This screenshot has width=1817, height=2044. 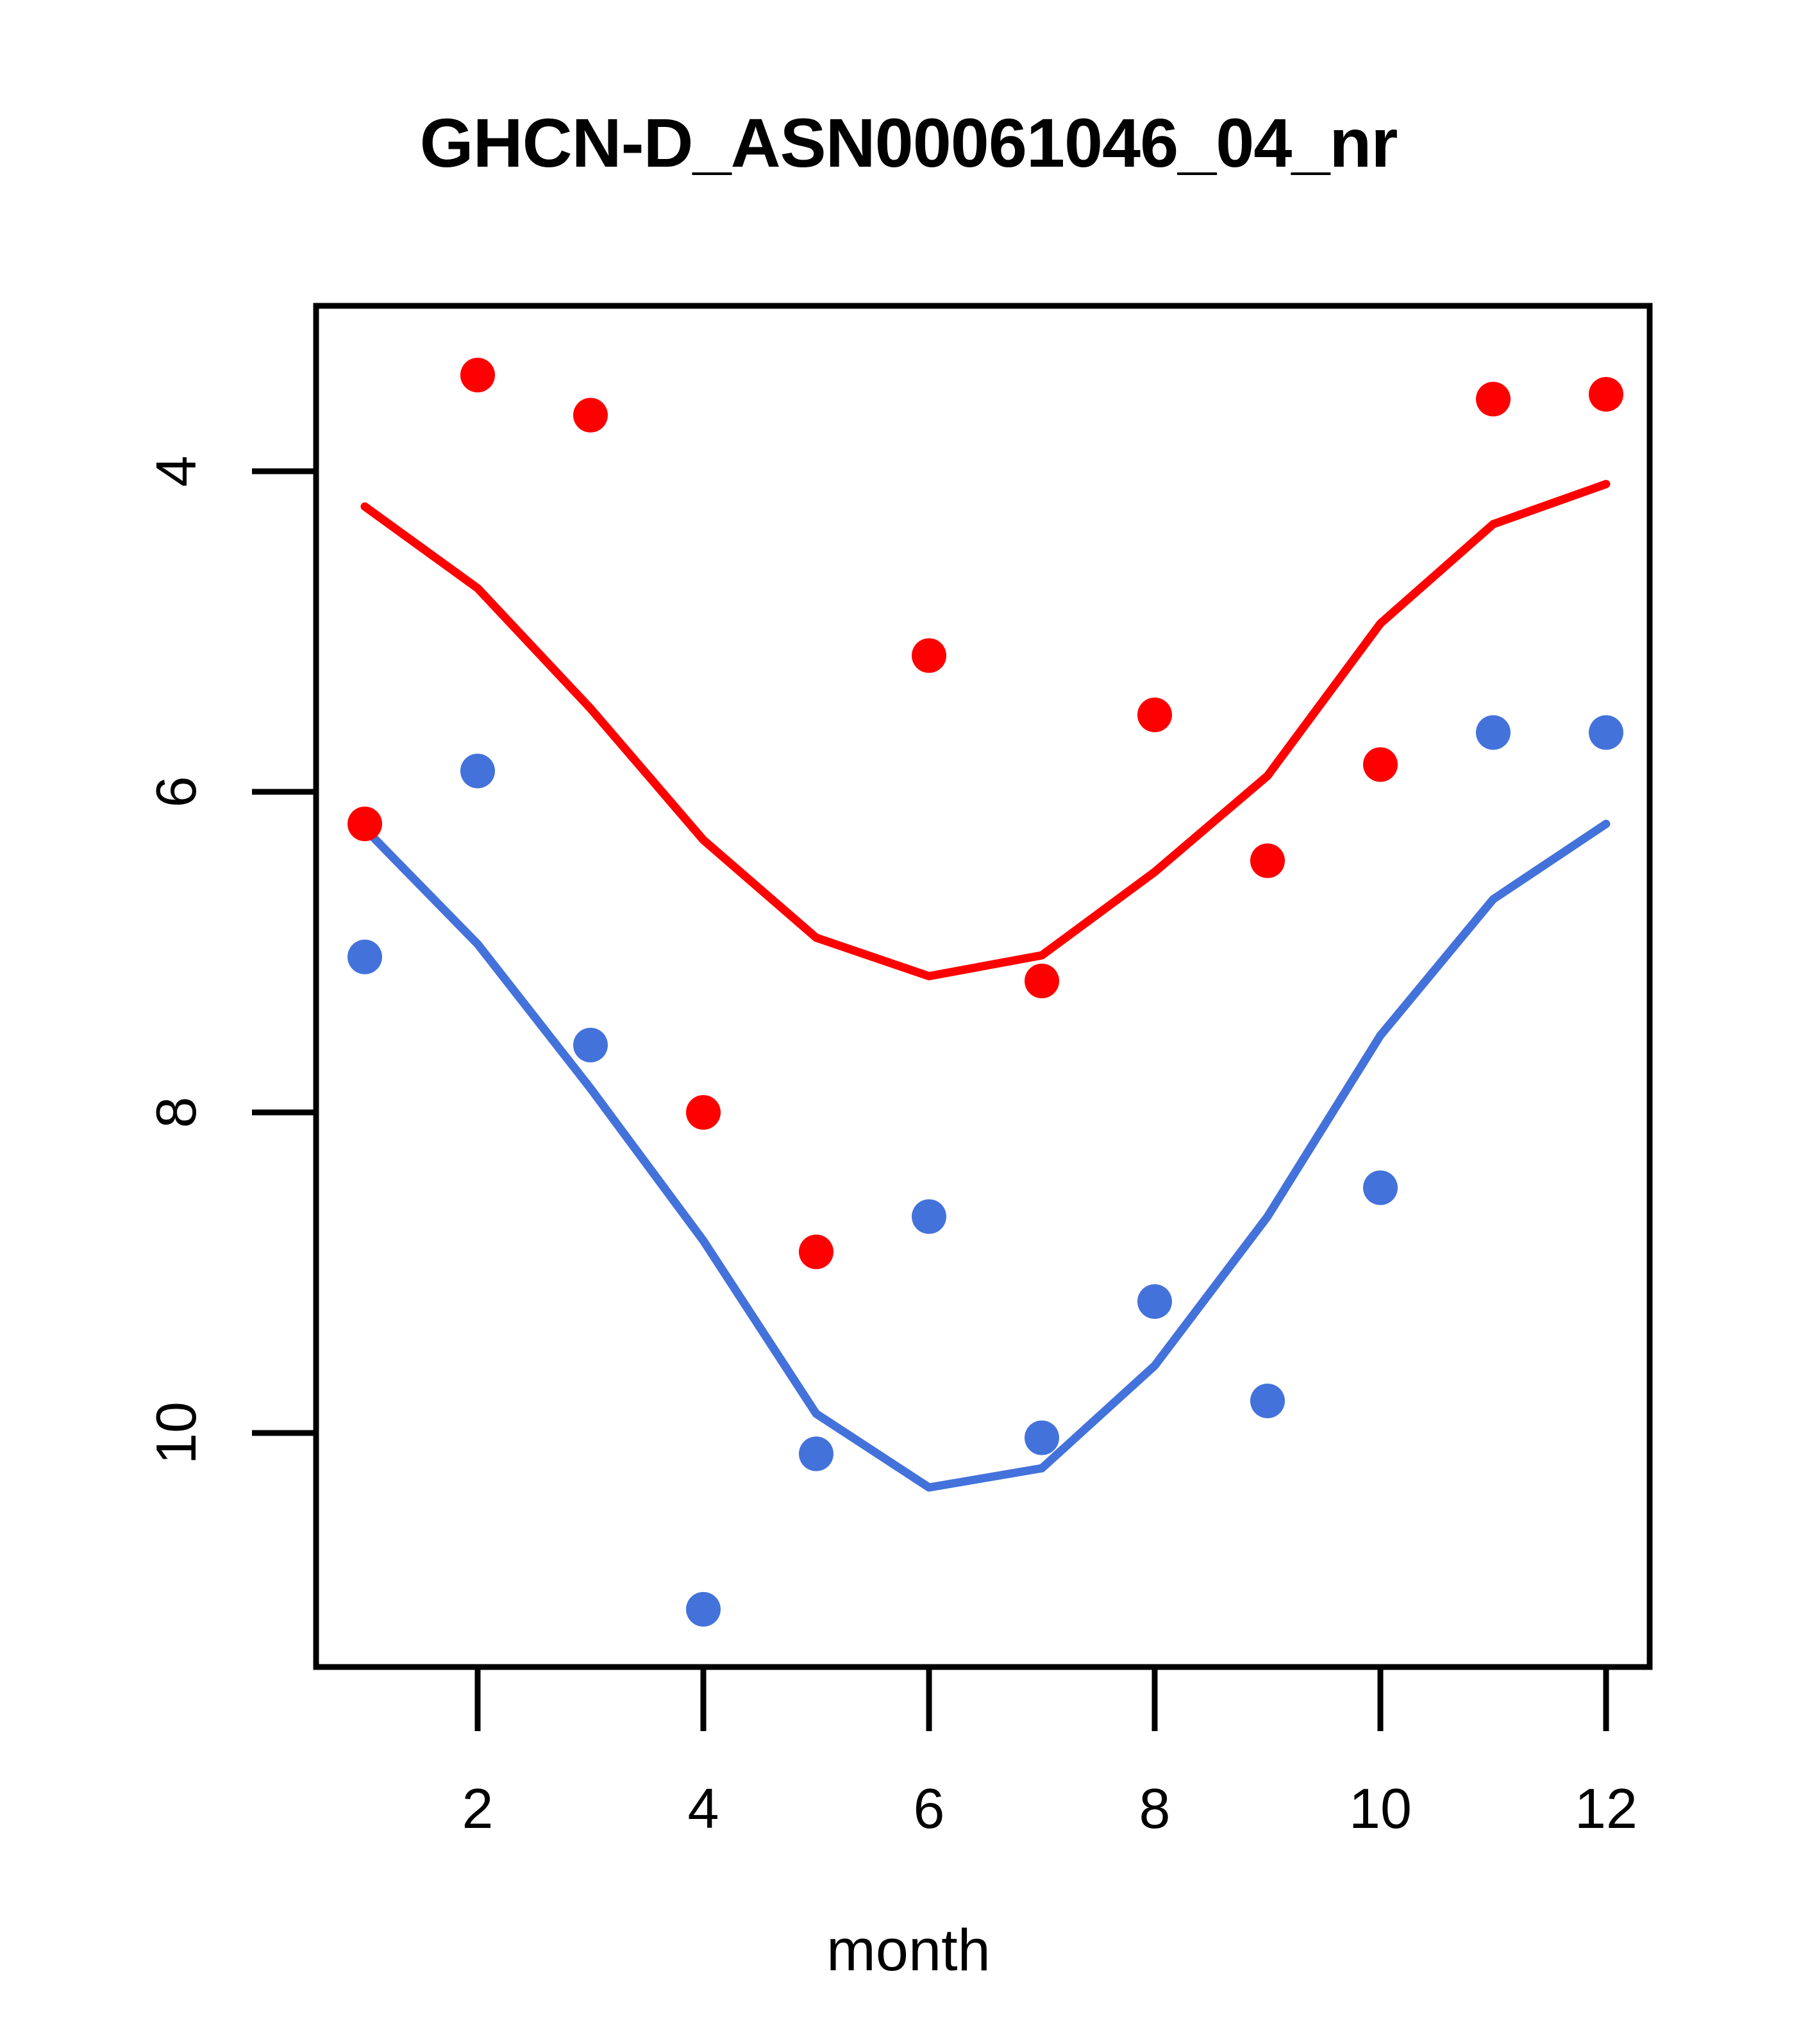 What do you see at coordinates (1381, 1809) in the screenshot?
I see `x-tick-label-10: 10` at bounding box center [1381, 1809].